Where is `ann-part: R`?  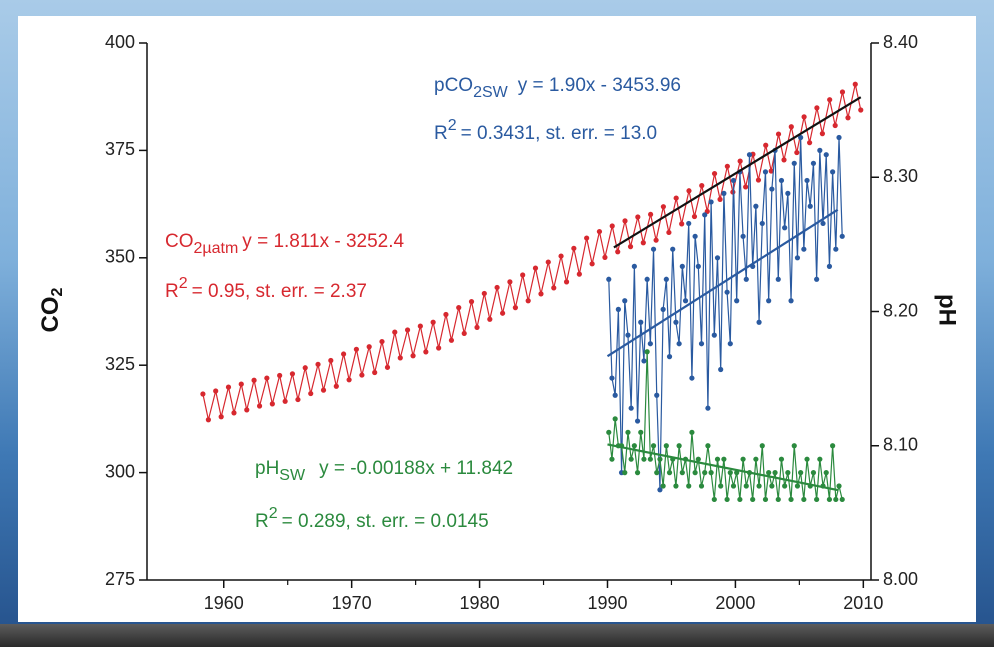 ann-part: R is located at coordinates (172, 291).